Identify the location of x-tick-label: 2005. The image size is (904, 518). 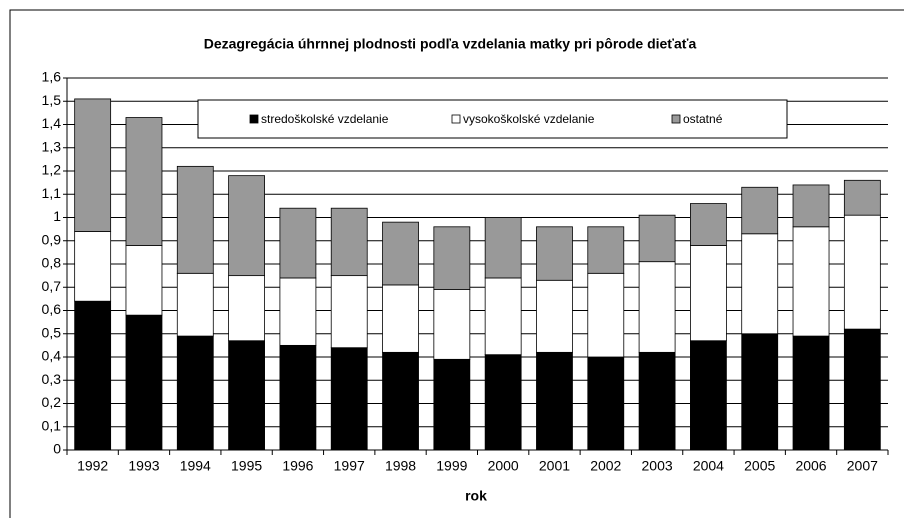
(759, 466).